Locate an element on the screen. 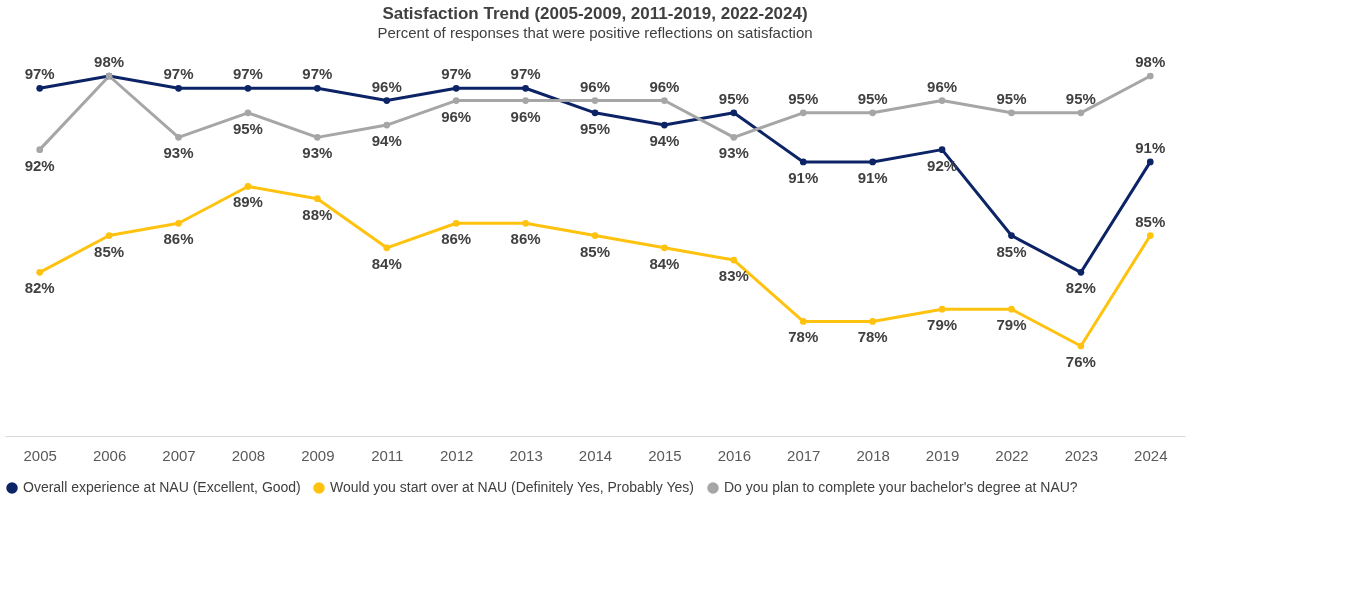  data-label: 82% is located at coordinates (39, 288).